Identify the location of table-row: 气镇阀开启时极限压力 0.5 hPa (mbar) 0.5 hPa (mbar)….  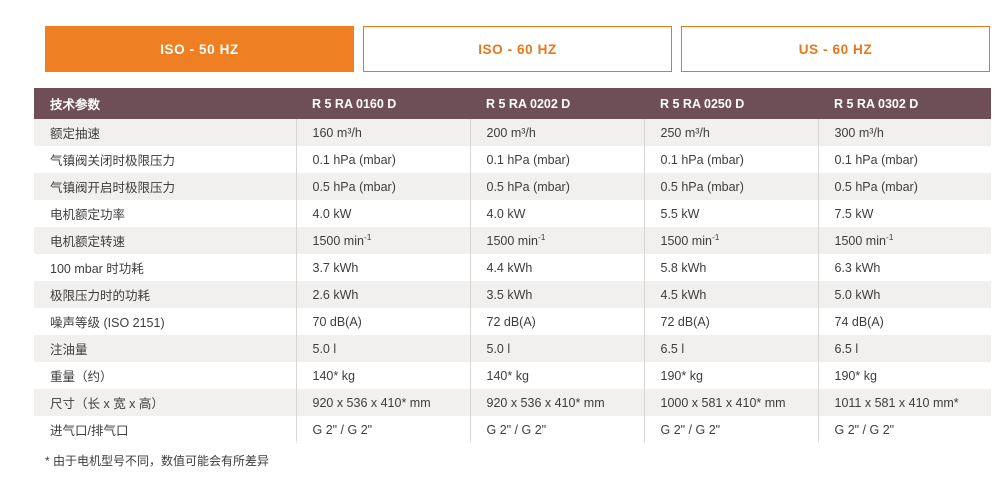
(512, 186).